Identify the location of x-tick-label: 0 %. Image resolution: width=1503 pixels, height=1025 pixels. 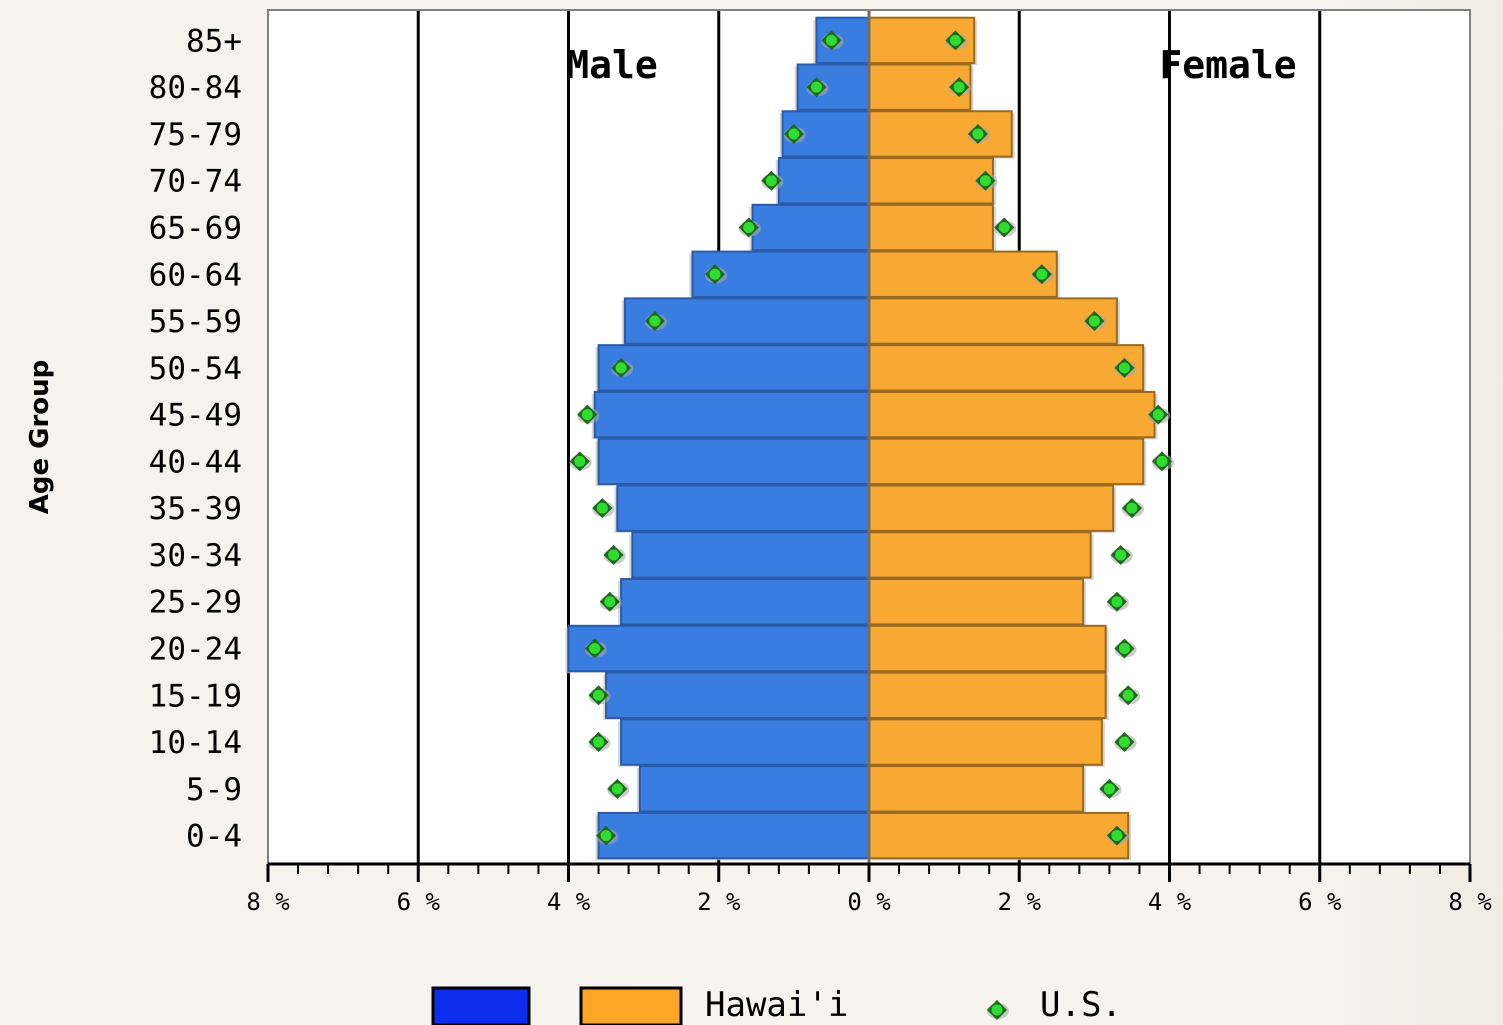
(869, 902).